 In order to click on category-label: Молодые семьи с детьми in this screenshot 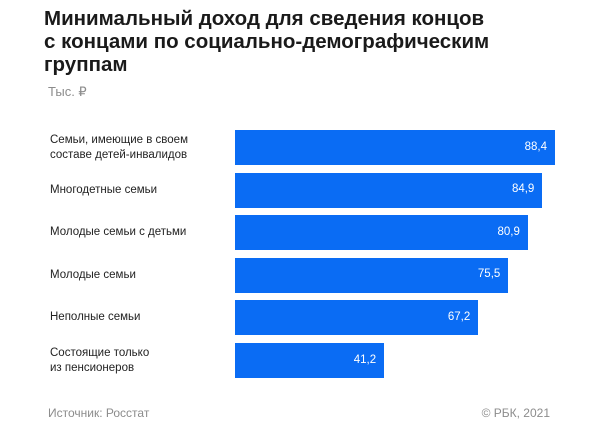, I will do `click(140, 232)`.